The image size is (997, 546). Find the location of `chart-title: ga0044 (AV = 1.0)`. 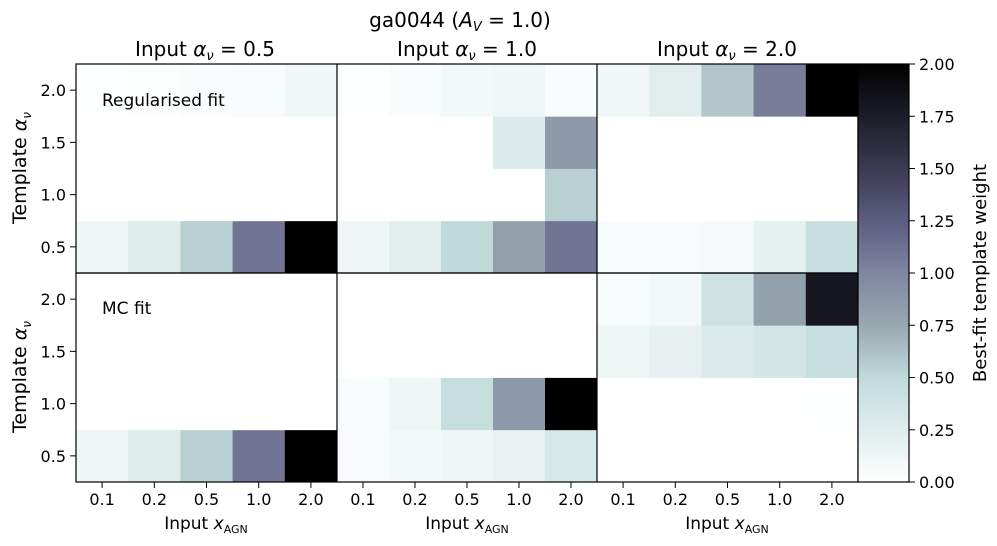

chart-title: ga0044 (AV = 1.0) is located at coordinates (460, 21).